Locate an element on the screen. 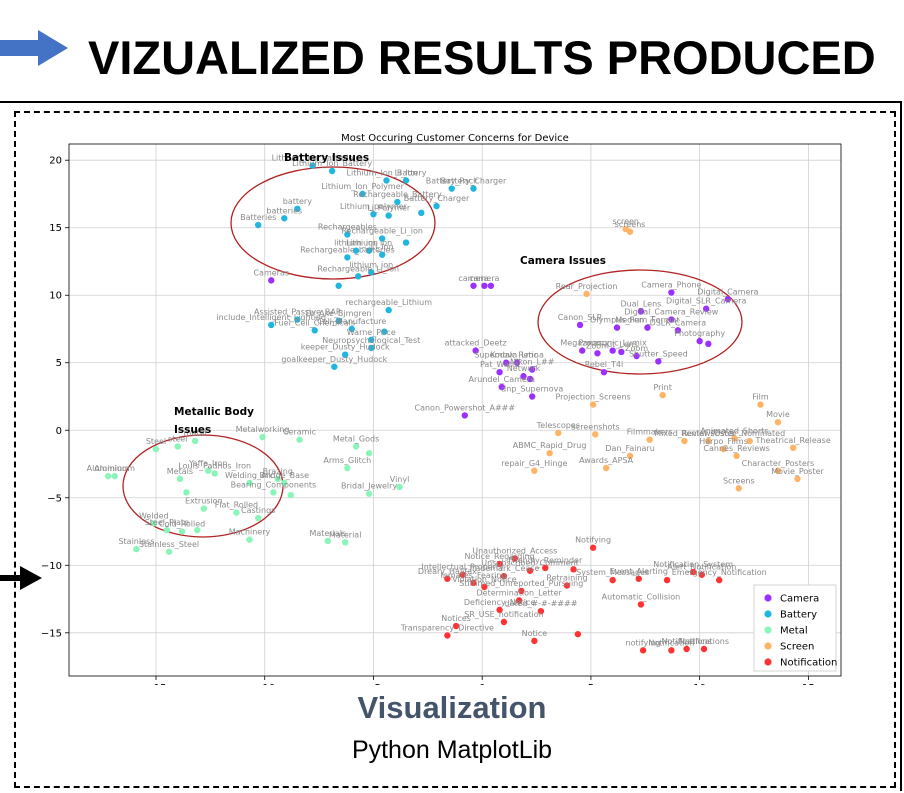 Image resolution: width=904 pixels, height=793 pixels. point-label: Metal_Gods is located at coordinates (356, 438).